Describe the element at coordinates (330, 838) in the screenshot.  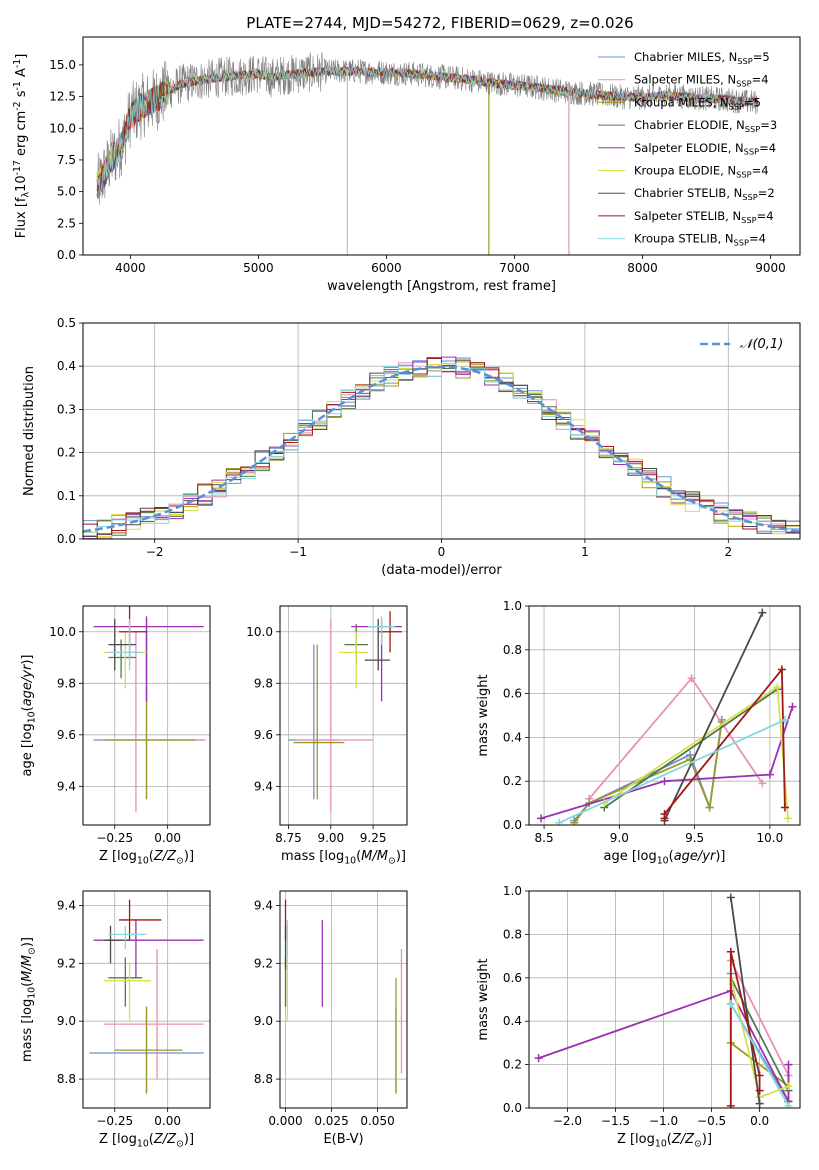
I see `x-tick-label: 9.00` at that location.